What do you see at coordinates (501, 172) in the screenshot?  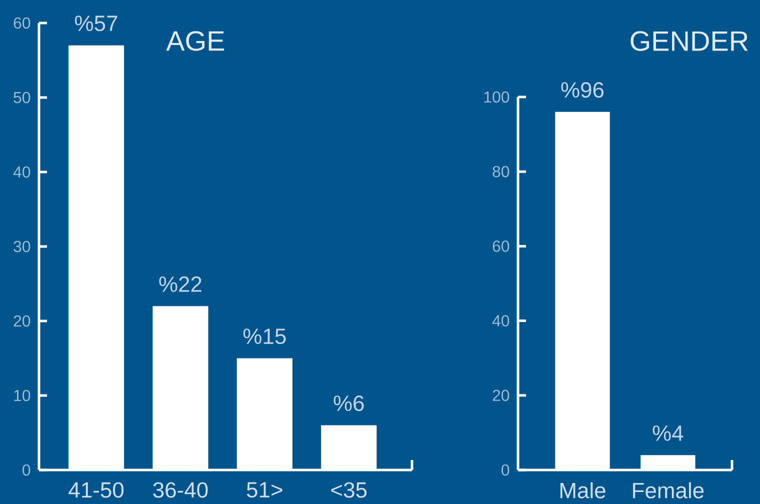 I see `y-tick-label: 80` at bounding box center [501, 172].